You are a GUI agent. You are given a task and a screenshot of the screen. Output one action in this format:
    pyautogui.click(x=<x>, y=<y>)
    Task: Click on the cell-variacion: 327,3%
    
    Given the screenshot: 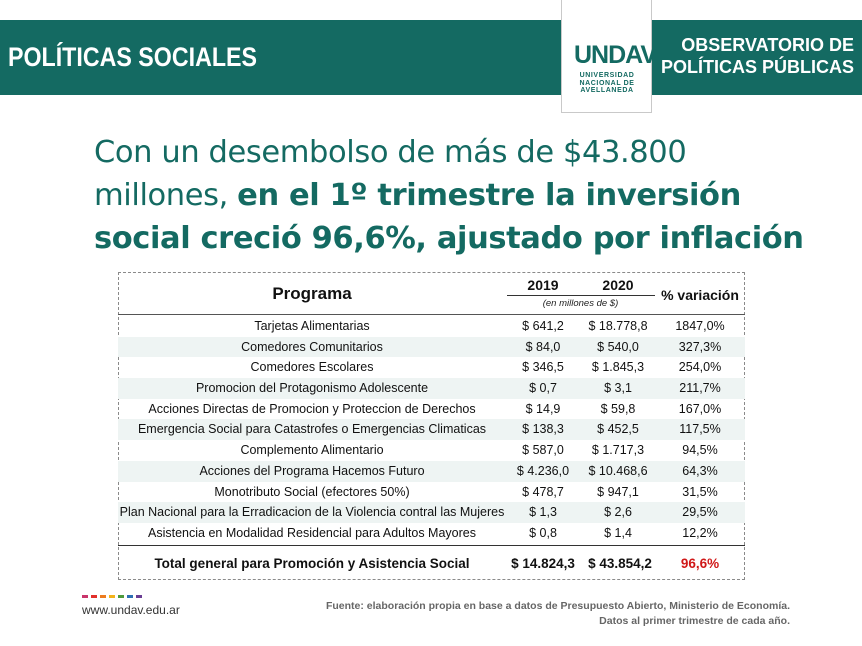 What is the action you would take?
    pyautogui.click(x=700, y=346)
    